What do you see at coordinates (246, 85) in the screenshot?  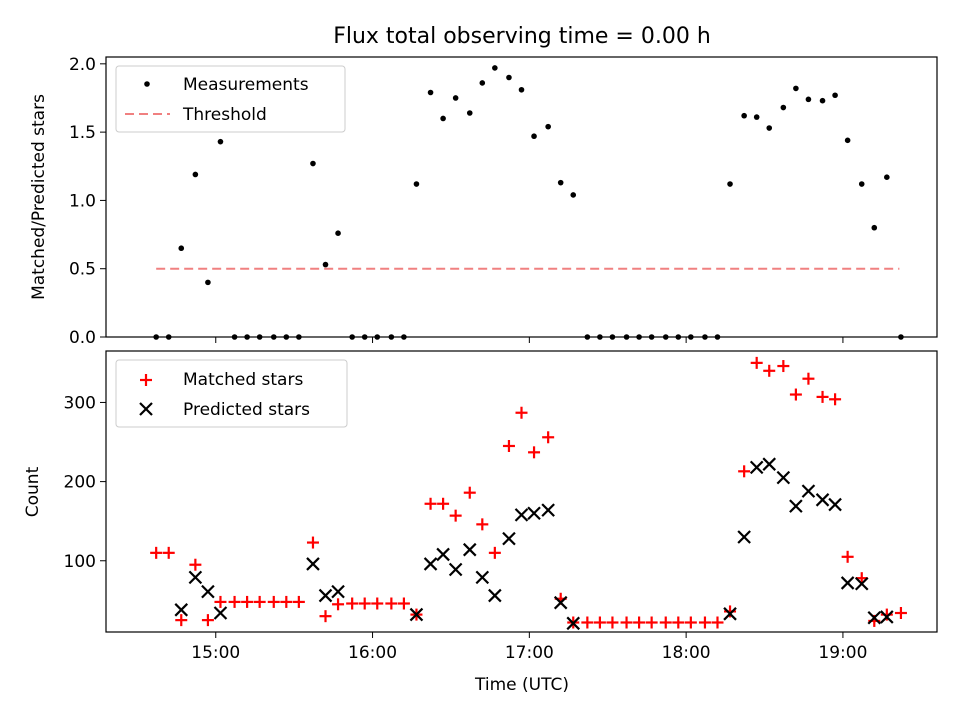 I see `legend-label-measurements: Measurements` at bounding box center [246, 85].